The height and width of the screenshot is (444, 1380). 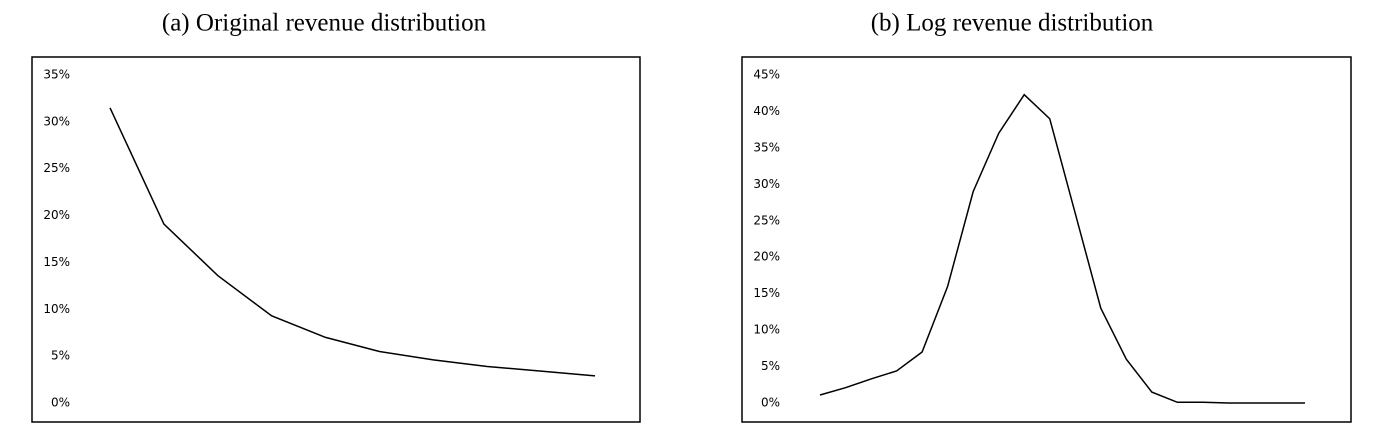 What do you see at coordinates (766, 75) in the screenshot?
I see `y-tick-label: 45%` at bounding box center [766, 75].